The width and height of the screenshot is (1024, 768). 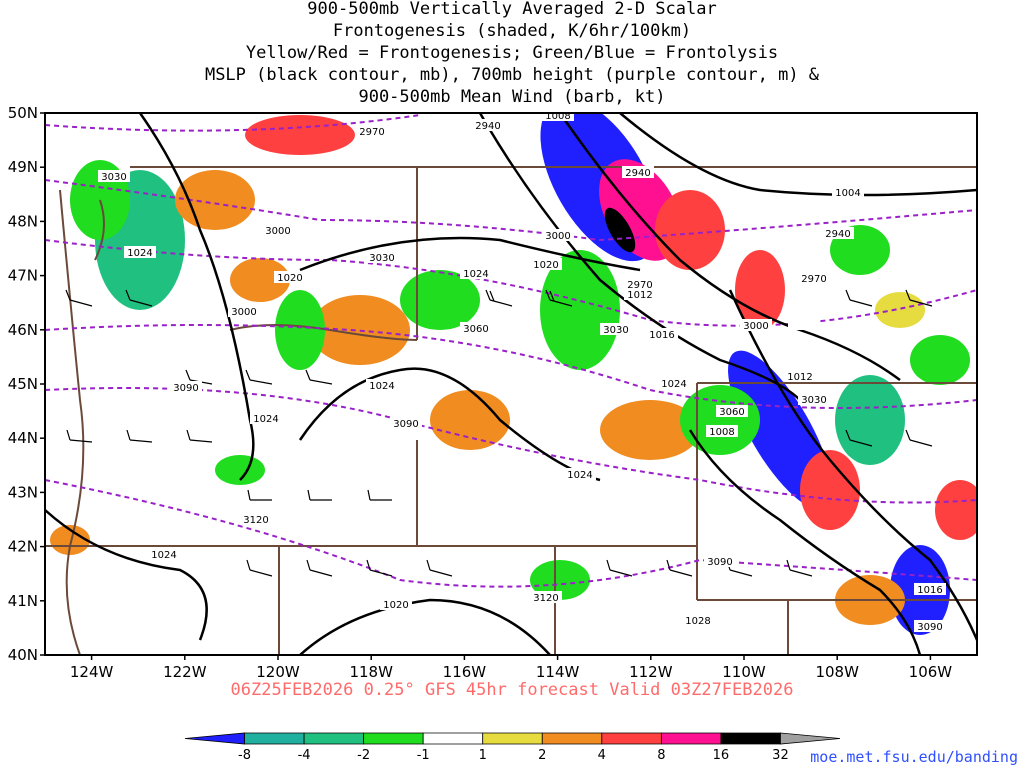 I want to click on lon-tick-label: 124W, so click(x=92, y=672).